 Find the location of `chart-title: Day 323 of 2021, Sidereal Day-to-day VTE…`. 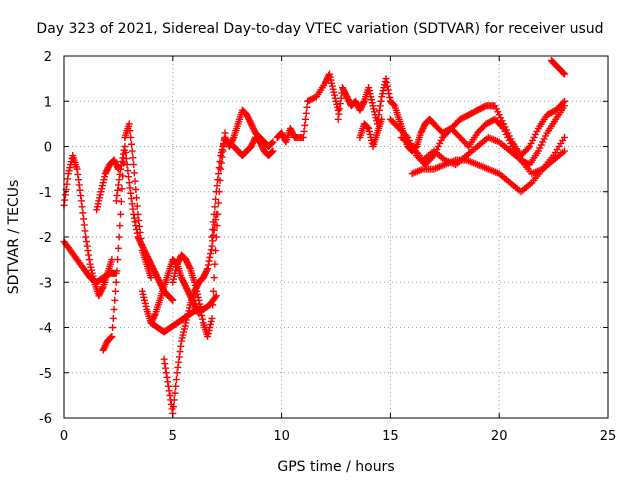

chart-title: Day 323 of 2021, Sidereal Day-to-day VTE… is located at coordinates (319, 29).